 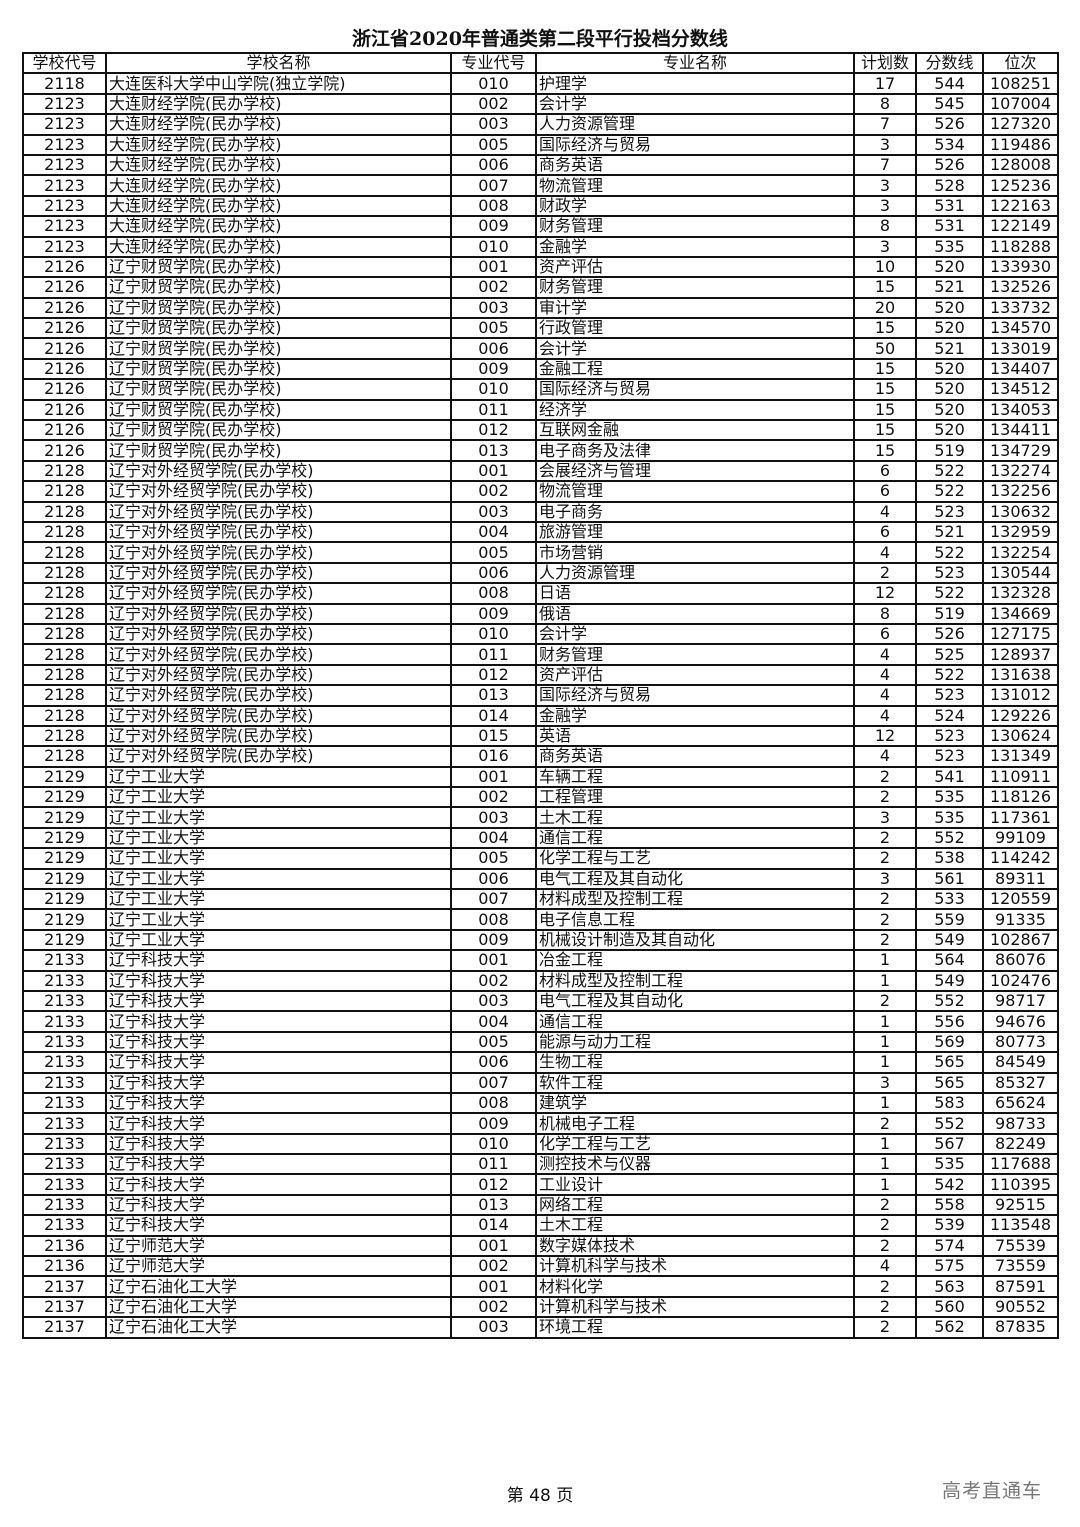 What do you see at coordinates (1020, 124) in the screenshot?
I see `cell-rank: 127320` at bounding box center [1020, 124].